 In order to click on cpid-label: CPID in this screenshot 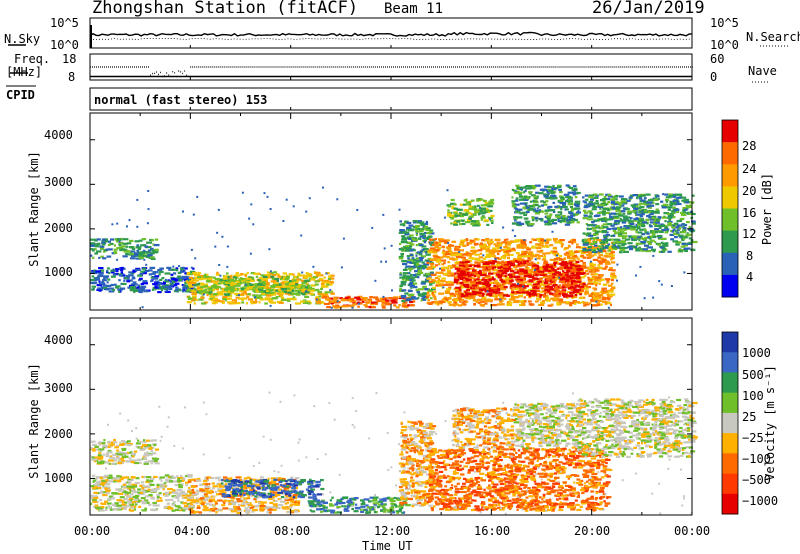, I will do `click(20, 95)`.